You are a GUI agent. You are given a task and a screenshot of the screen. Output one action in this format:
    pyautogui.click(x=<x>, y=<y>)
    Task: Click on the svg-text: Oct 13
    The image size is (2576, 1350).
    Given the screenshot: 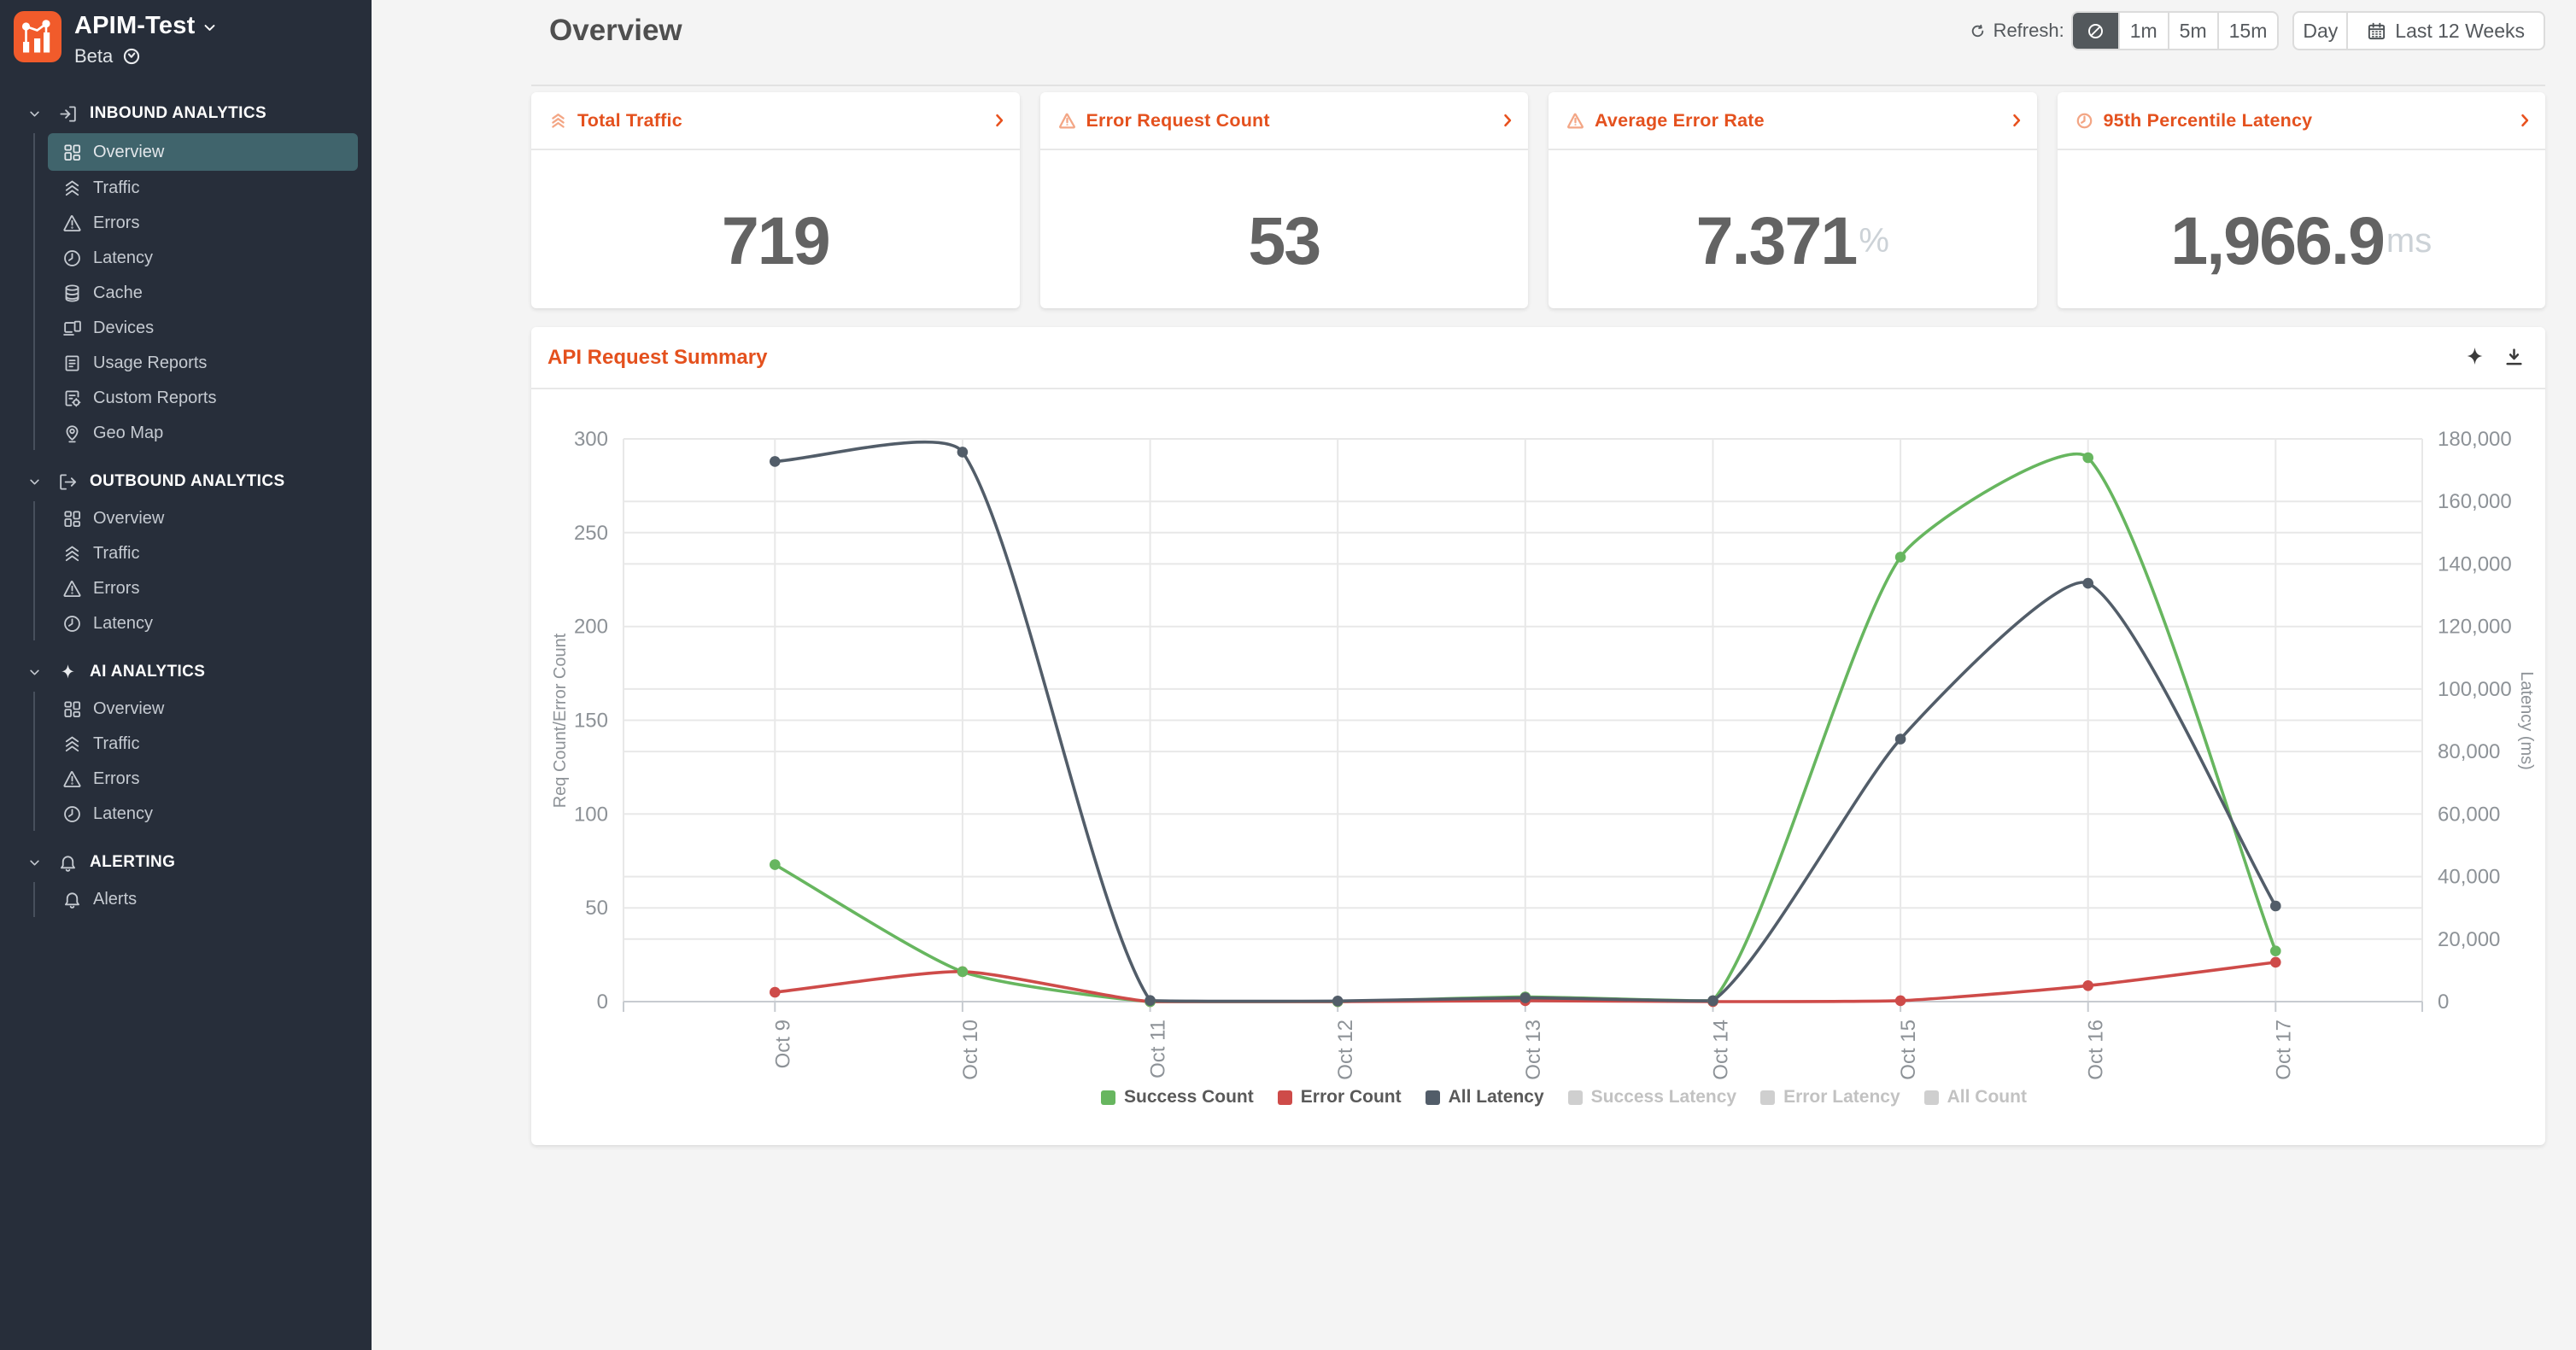 What is the action you would take?
    pyautogui.click(x=1533, y=1050)
    